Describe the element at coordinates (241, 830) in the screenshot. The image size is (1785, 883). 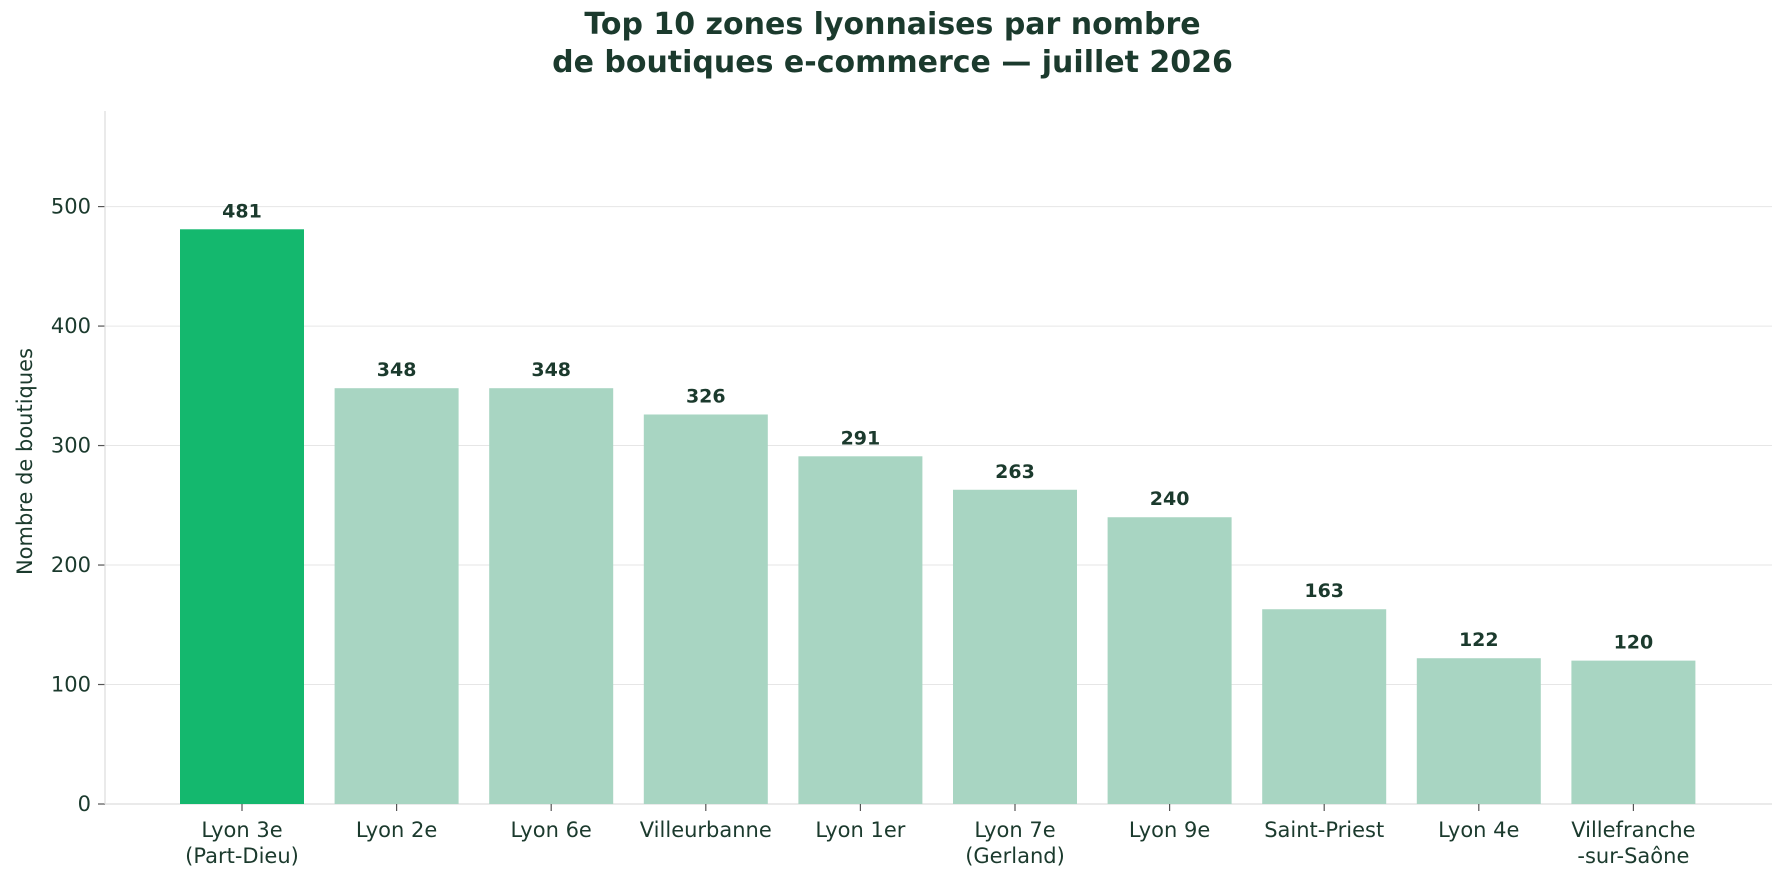
I see `x-tick-label: Lyon 3e` at that location.